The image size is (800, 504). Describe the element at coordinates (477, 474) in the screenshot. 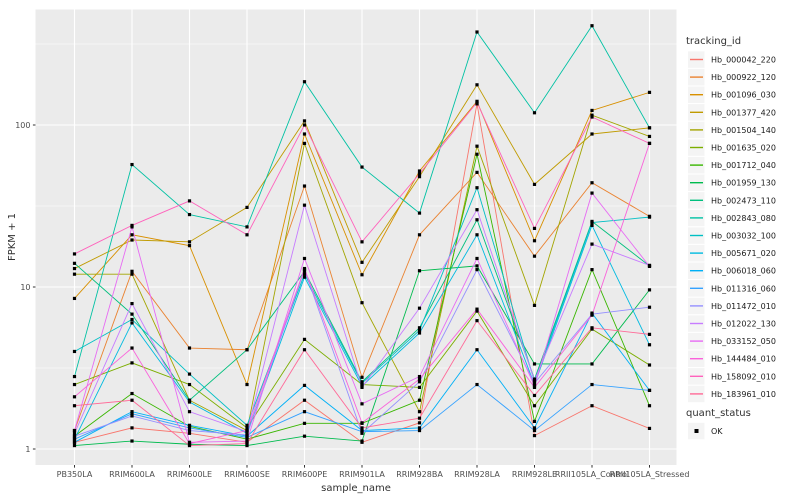

I see `x-tick-label: RRIM928LA` at that location.